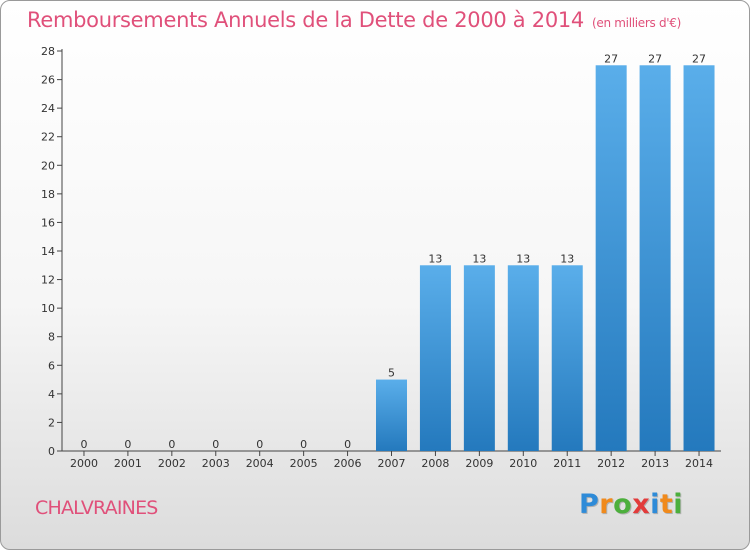 The image size is (750, 550). What do you see at coordinates (128, 463) in the screenshot?
I see `x-tick-label: 2001` at bounding box center [128, 463].